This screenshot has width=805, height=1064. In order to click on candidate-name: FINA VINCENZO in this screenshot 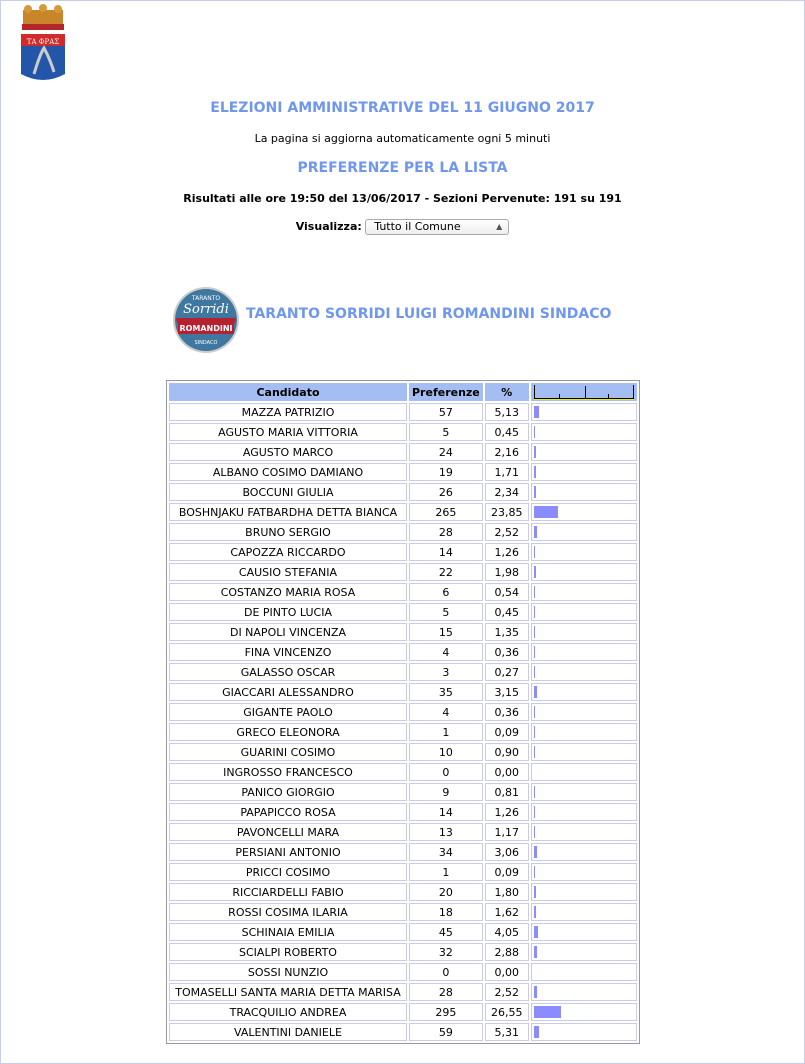, I will do `click(288, 652)`.